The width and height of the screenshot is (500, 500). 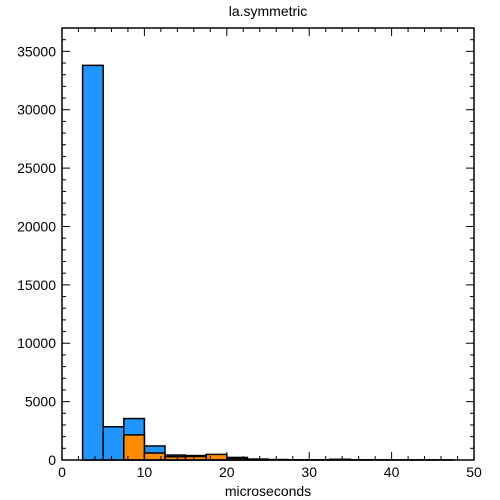 I want to click on y-tick-label-0: 0, so click(x=52, y=460).